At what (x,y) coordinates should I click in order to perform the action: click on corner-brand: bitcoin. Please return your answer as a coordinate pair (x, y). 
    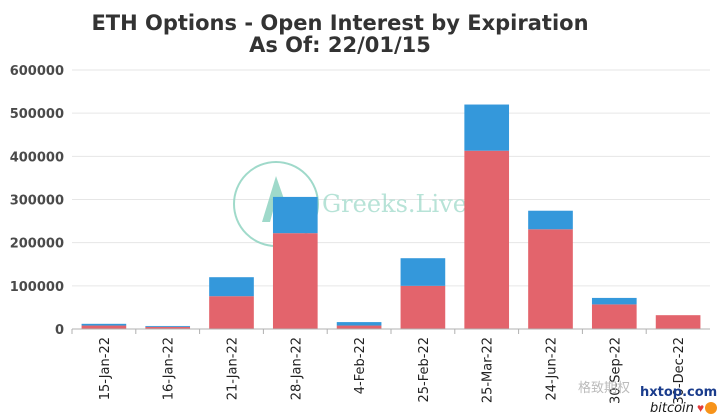
    Looking at the image, I should click on (672, 408).